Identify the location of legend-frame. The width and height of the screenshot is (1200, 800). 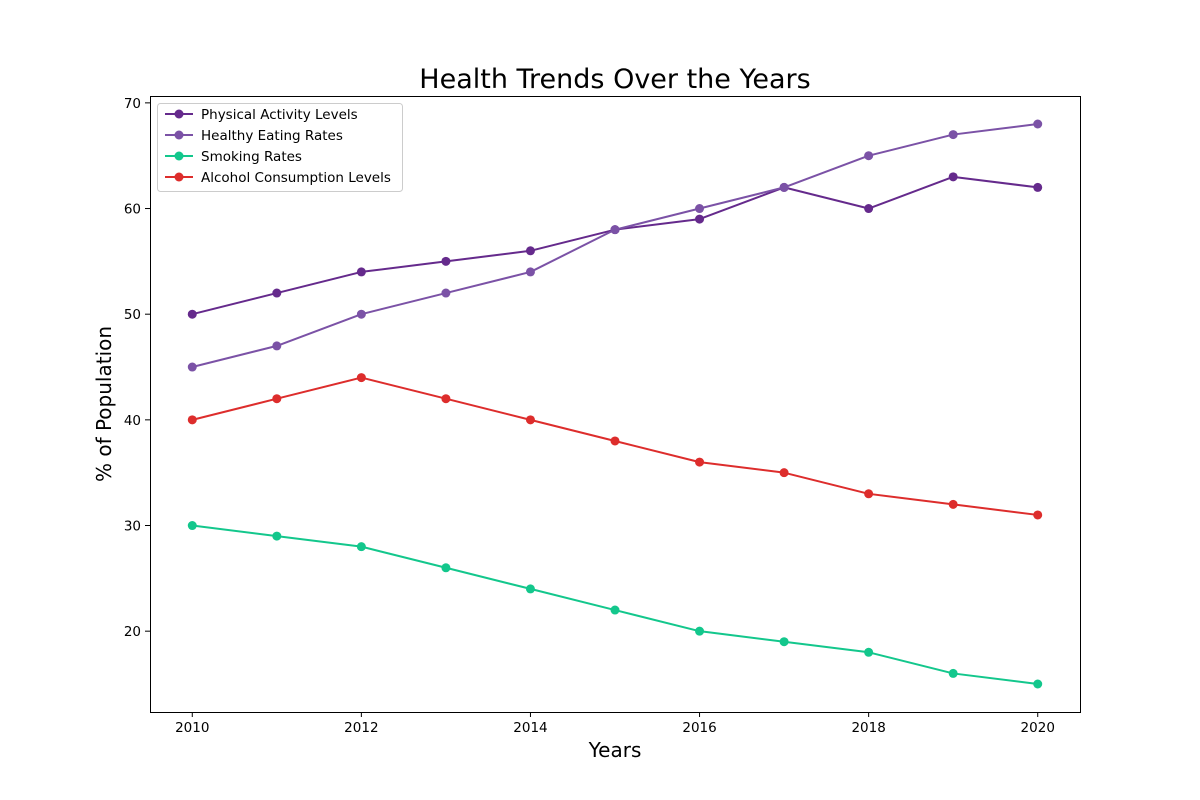
(280, 147).